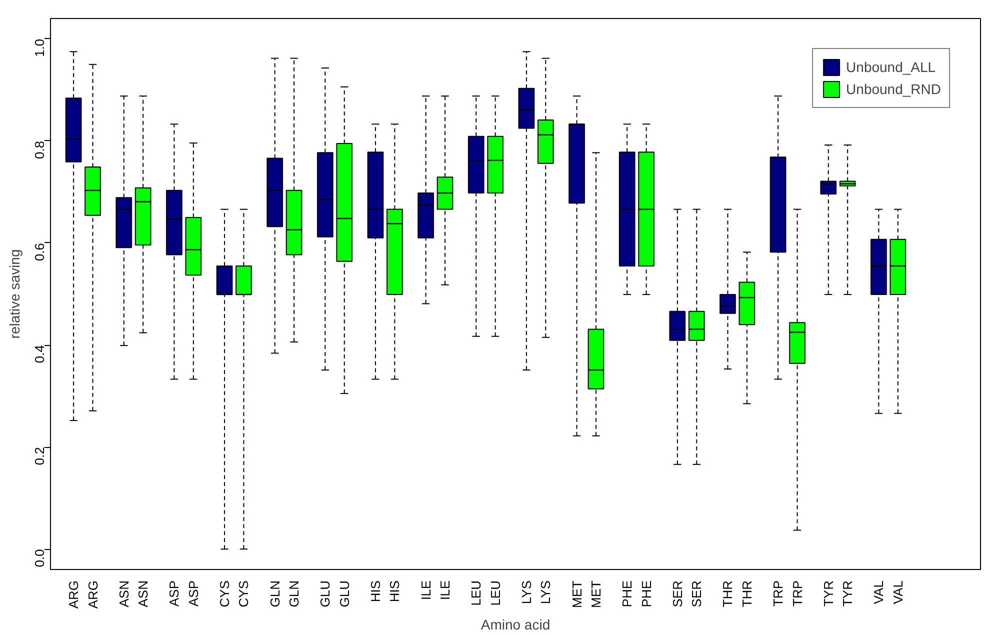 This screenshot has height=635, width=985. I want to click on y-tick-label: 0.0, so click(39, 558).